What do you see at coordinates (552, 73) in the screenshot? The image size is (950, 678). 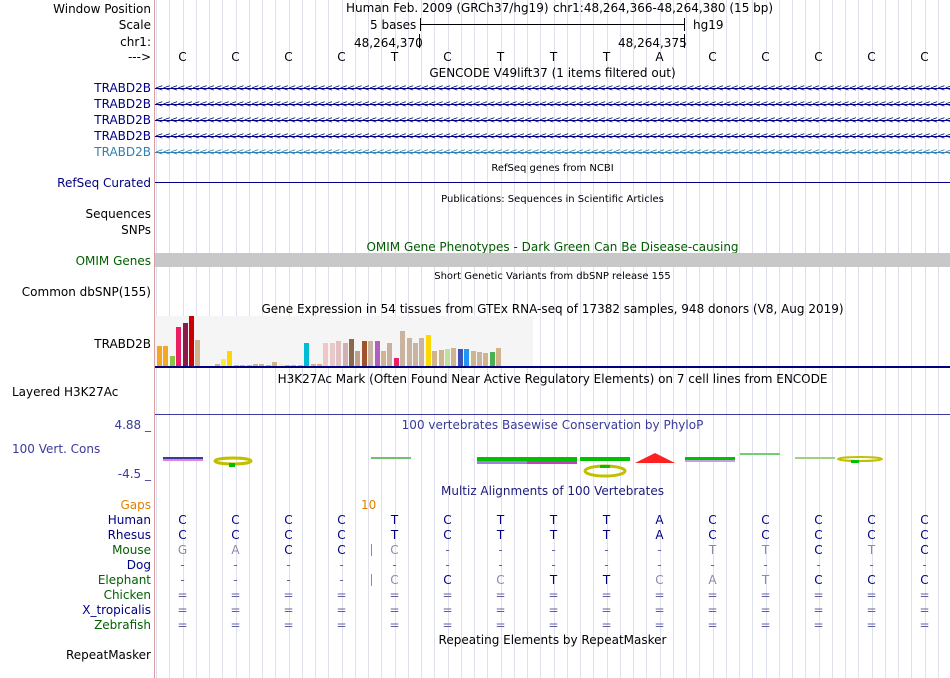 I see `gencode-title: GENCODE V49lift37 (1 items filtered out)` at bounding box center [552, 73].